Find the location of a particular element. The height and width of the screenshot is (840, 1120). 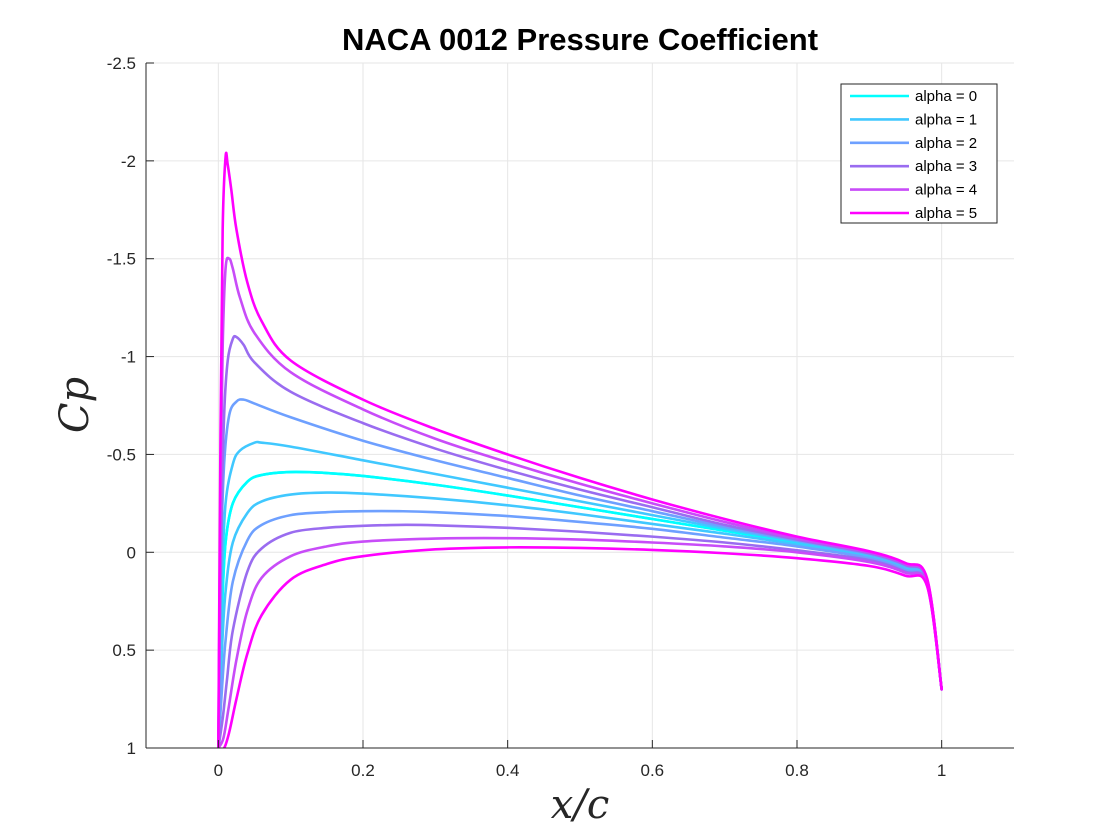

y-tick-label: -1 is located at coordinates (128, 357).